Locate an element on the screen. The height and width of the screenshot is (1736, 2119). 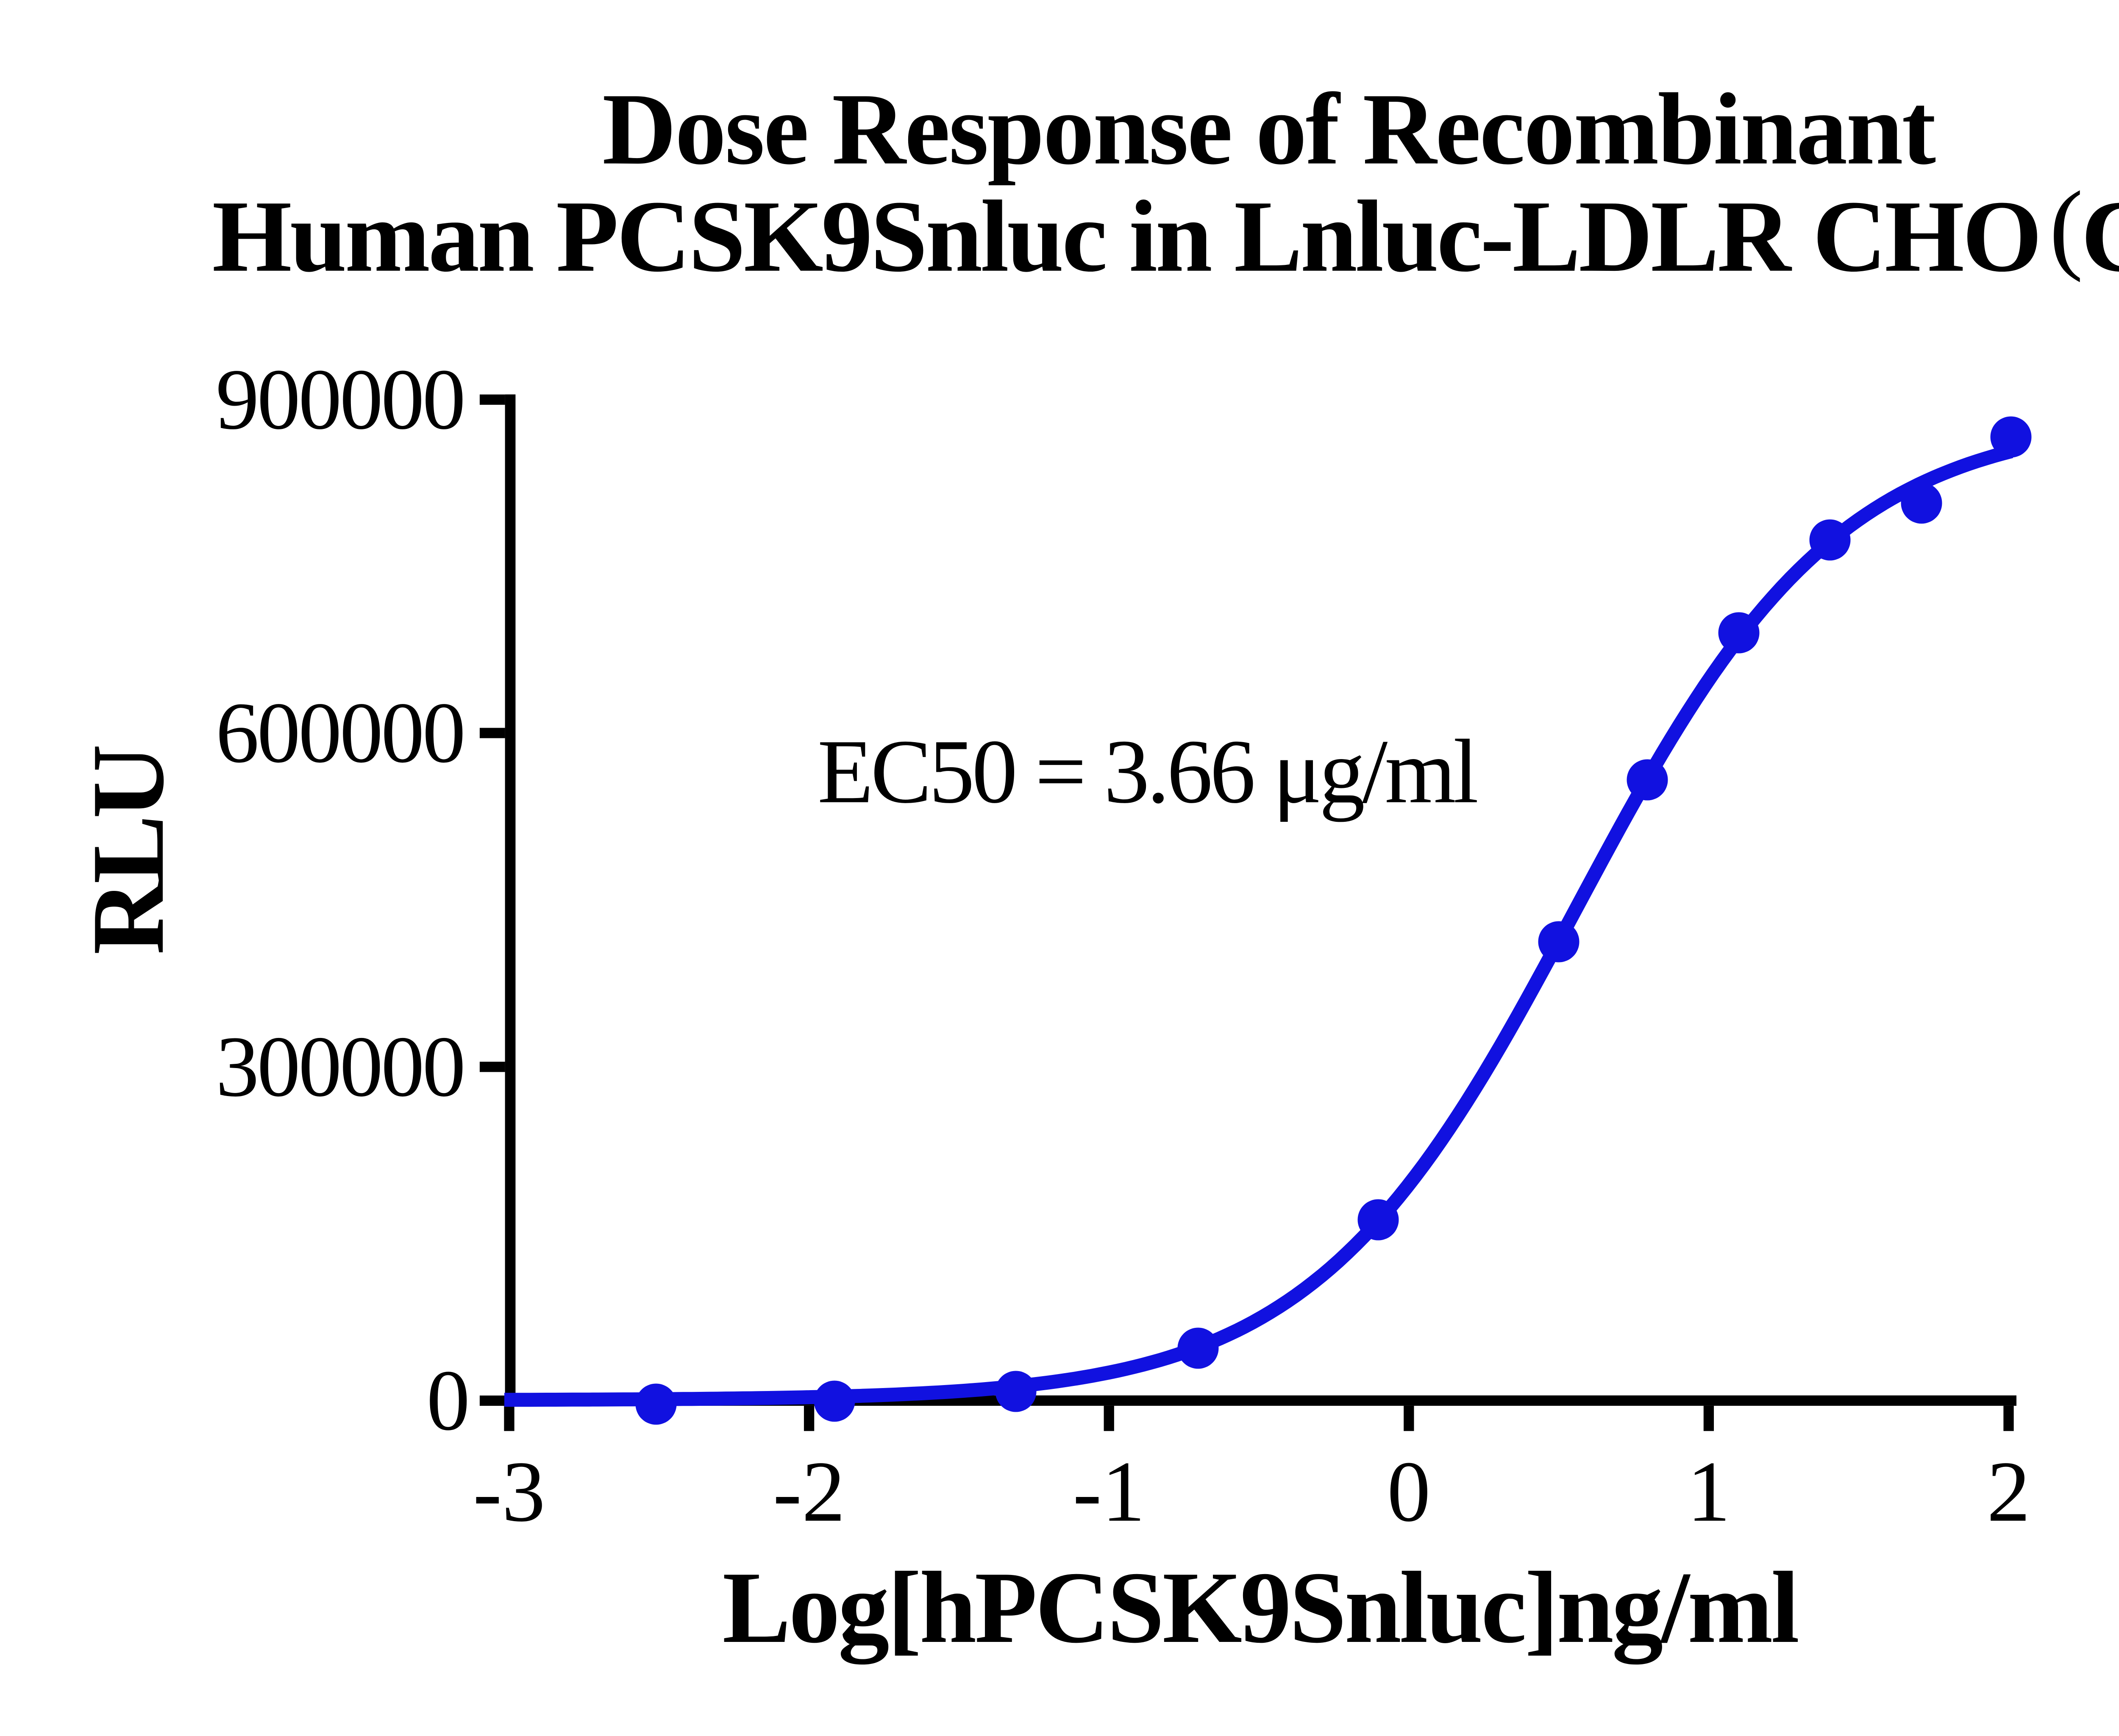
svg-text: 1 is located at coordinates (1709, 1492).